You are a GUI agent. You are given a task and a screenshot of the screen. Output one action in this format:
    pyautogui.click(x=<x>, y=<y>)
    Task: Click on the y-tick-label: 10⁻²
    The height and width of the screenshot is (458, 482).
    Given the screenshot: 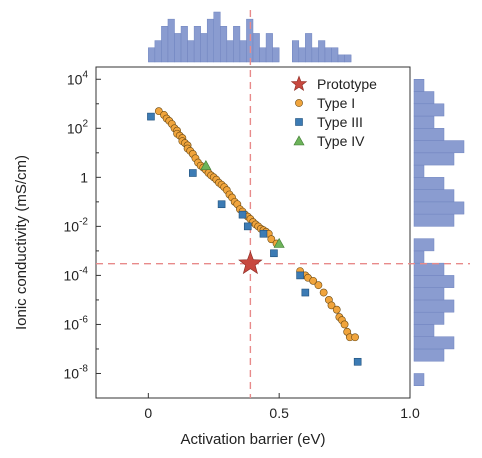 What is the action you would take?
    pyautogui.click(x=76, y=225)
    